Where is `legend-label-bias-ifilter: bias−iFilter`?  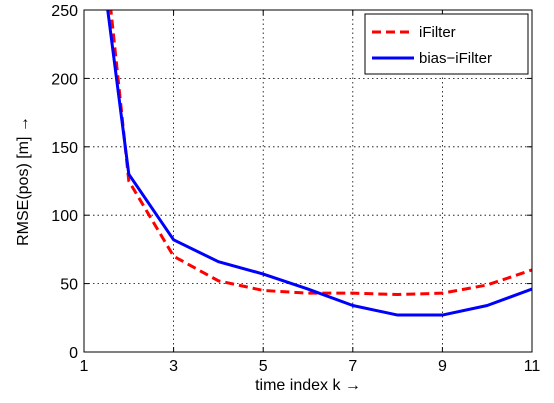 legend-label-bias-ifilter: bias−iFilter is located at coordinates (455, 58).